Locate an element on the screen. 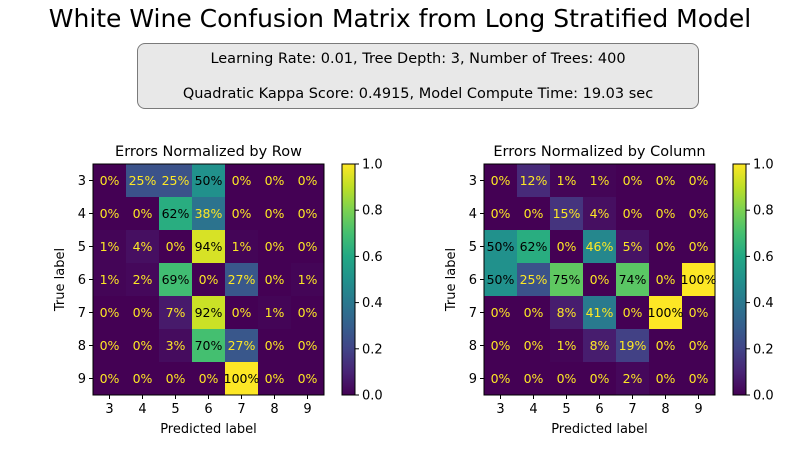 The height and width of the screenshot is (450, 800). y-tick-label: 8 is located at coordinates (82, 346).